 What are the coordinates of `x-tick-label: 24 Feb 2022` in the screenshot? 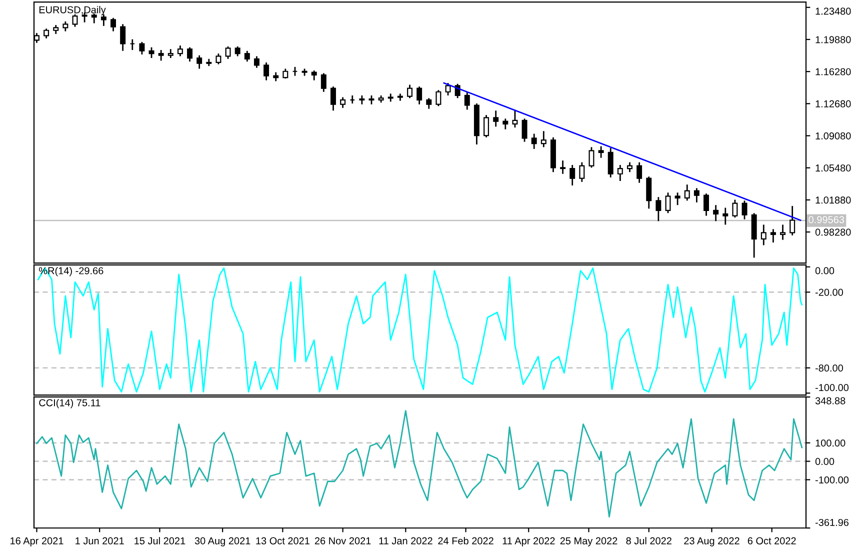 It's located at (466, 540).